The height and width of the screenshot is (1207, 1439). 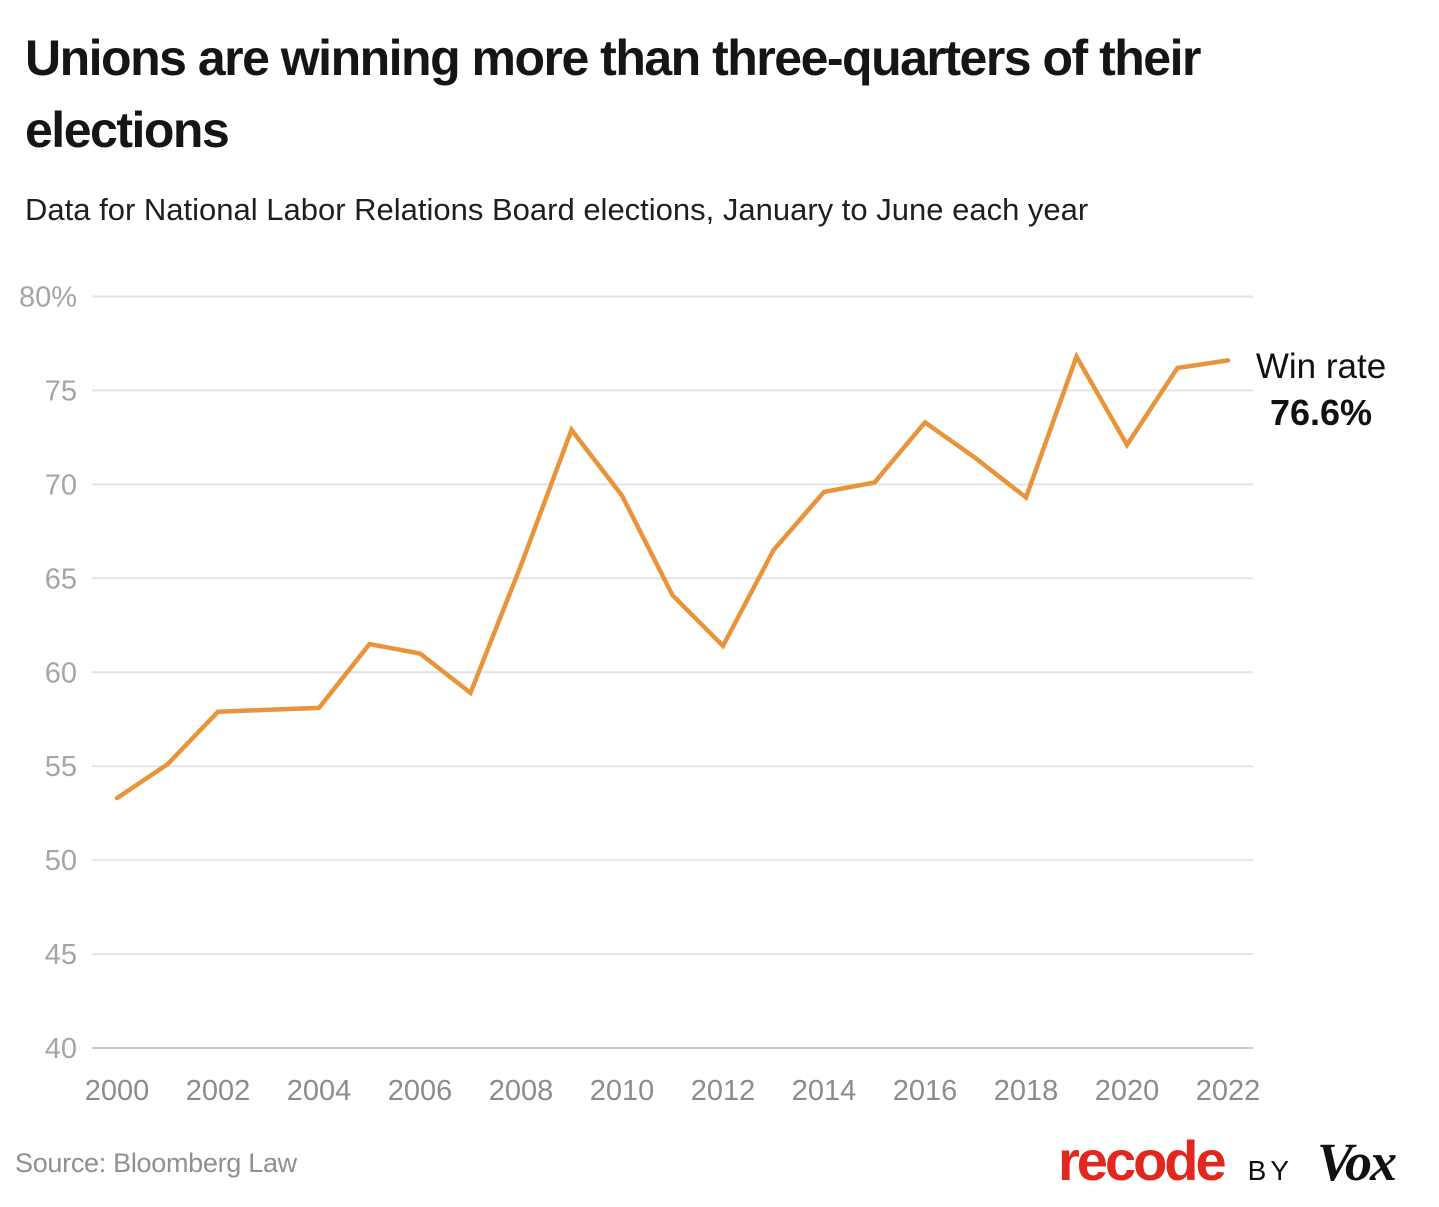 What do you see at coordinates (1228, 1091) in the screenshot?
I see `x-tick-label: 2022` at bounding box center [1228, 1091].